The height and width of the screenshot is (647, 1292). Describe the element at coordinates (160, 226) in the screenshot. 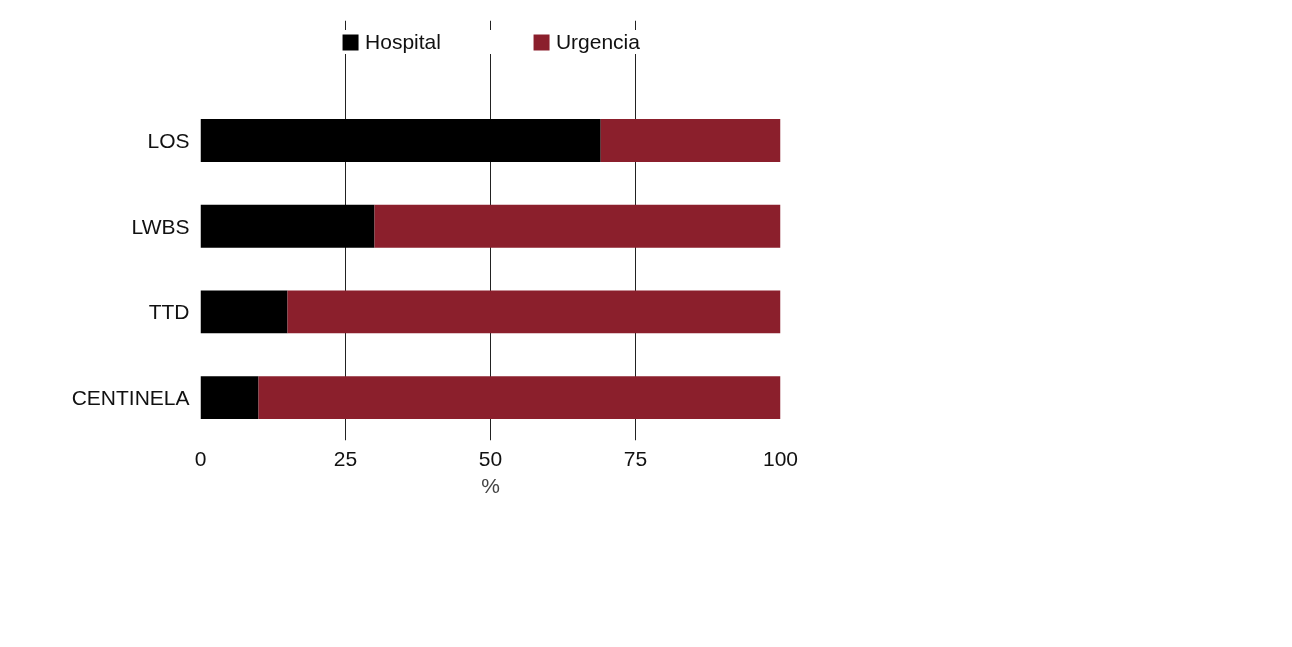

I see `y-tick-label: LWBS` at that location.